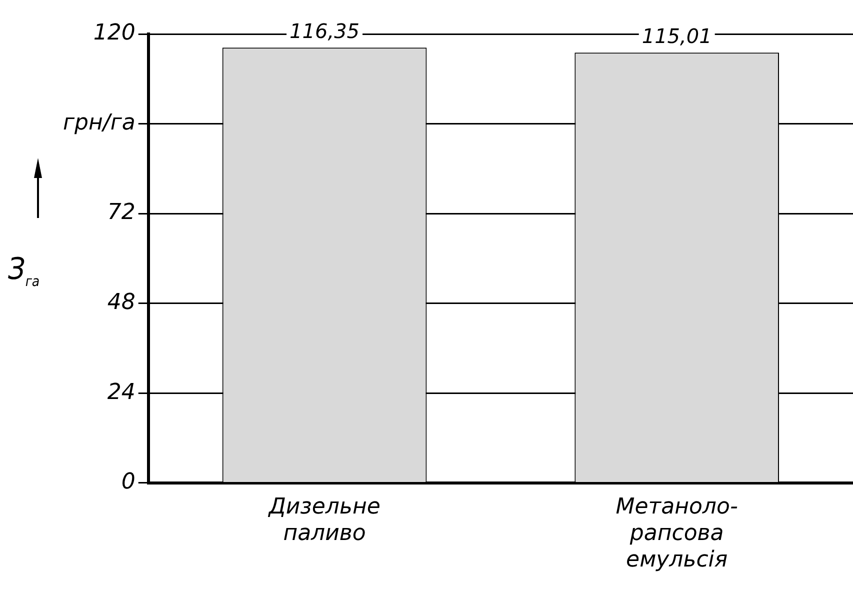 The width and height of the screenshot is (853, 596). What do you see at coordinates (121, 213) in the screenshot?
I see `y-tick-label: 72` at bounding box center [121, 213].